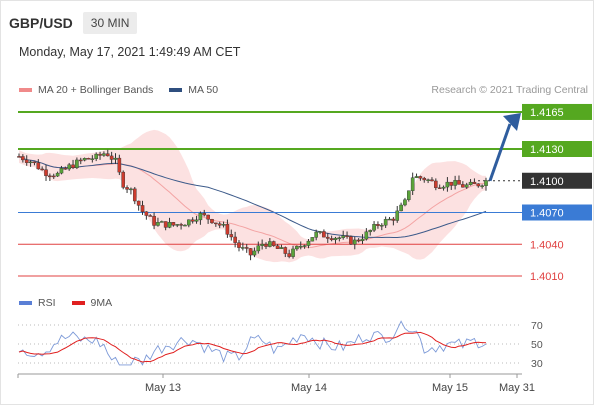  What do you see at coordinates (547, 113) in the screenshot?
I see `level-label-1.4165: 1.4165` at bounding box center [547, 113].